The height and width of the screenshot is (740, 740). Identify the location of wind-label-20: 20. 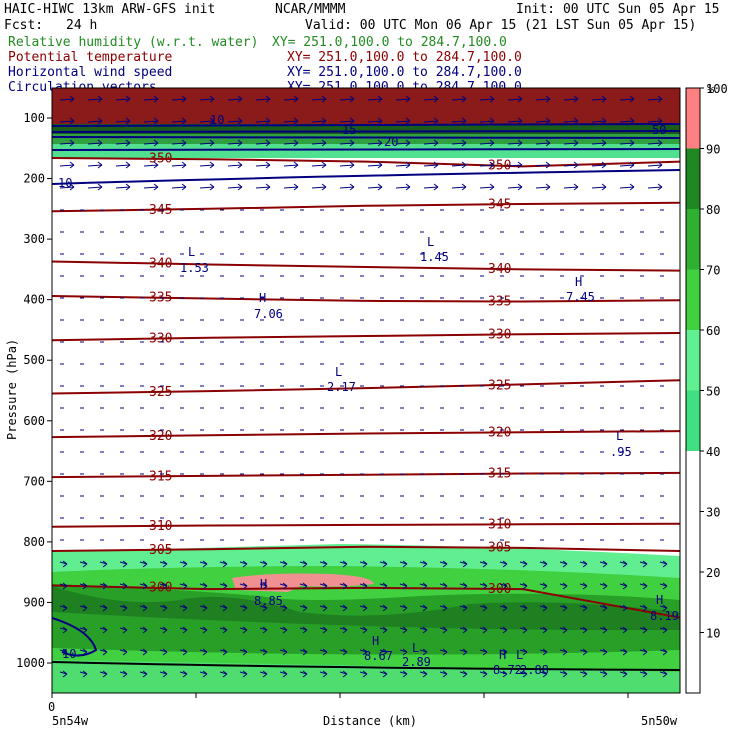
(391, 142).